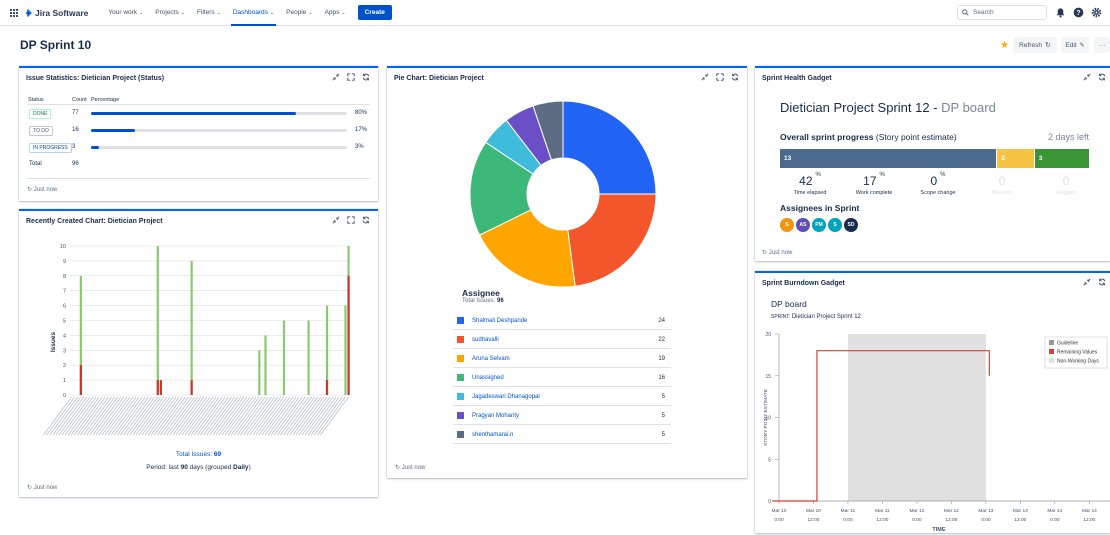 Image resolution: width=1110 pixels, height=535 pixels. Describe the element at coordinates (806, 181) in the screenshot. I see `metric-value: 42` at that location.